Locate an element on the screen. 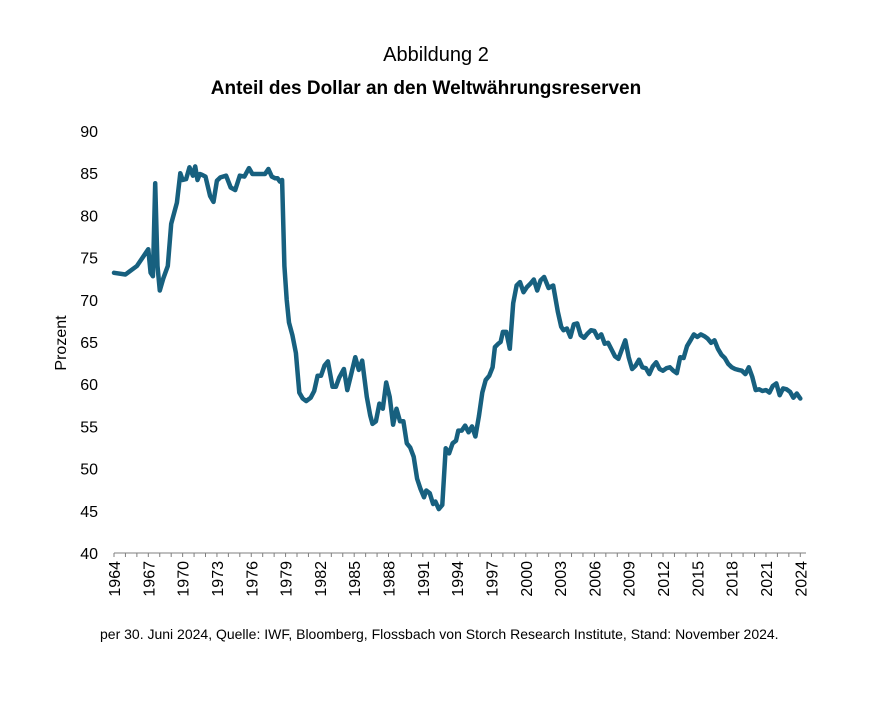 Image resolution: width=872 pixels, height=708 pixels. x-tick-label: 2024 is located at coordinates (801, 579).